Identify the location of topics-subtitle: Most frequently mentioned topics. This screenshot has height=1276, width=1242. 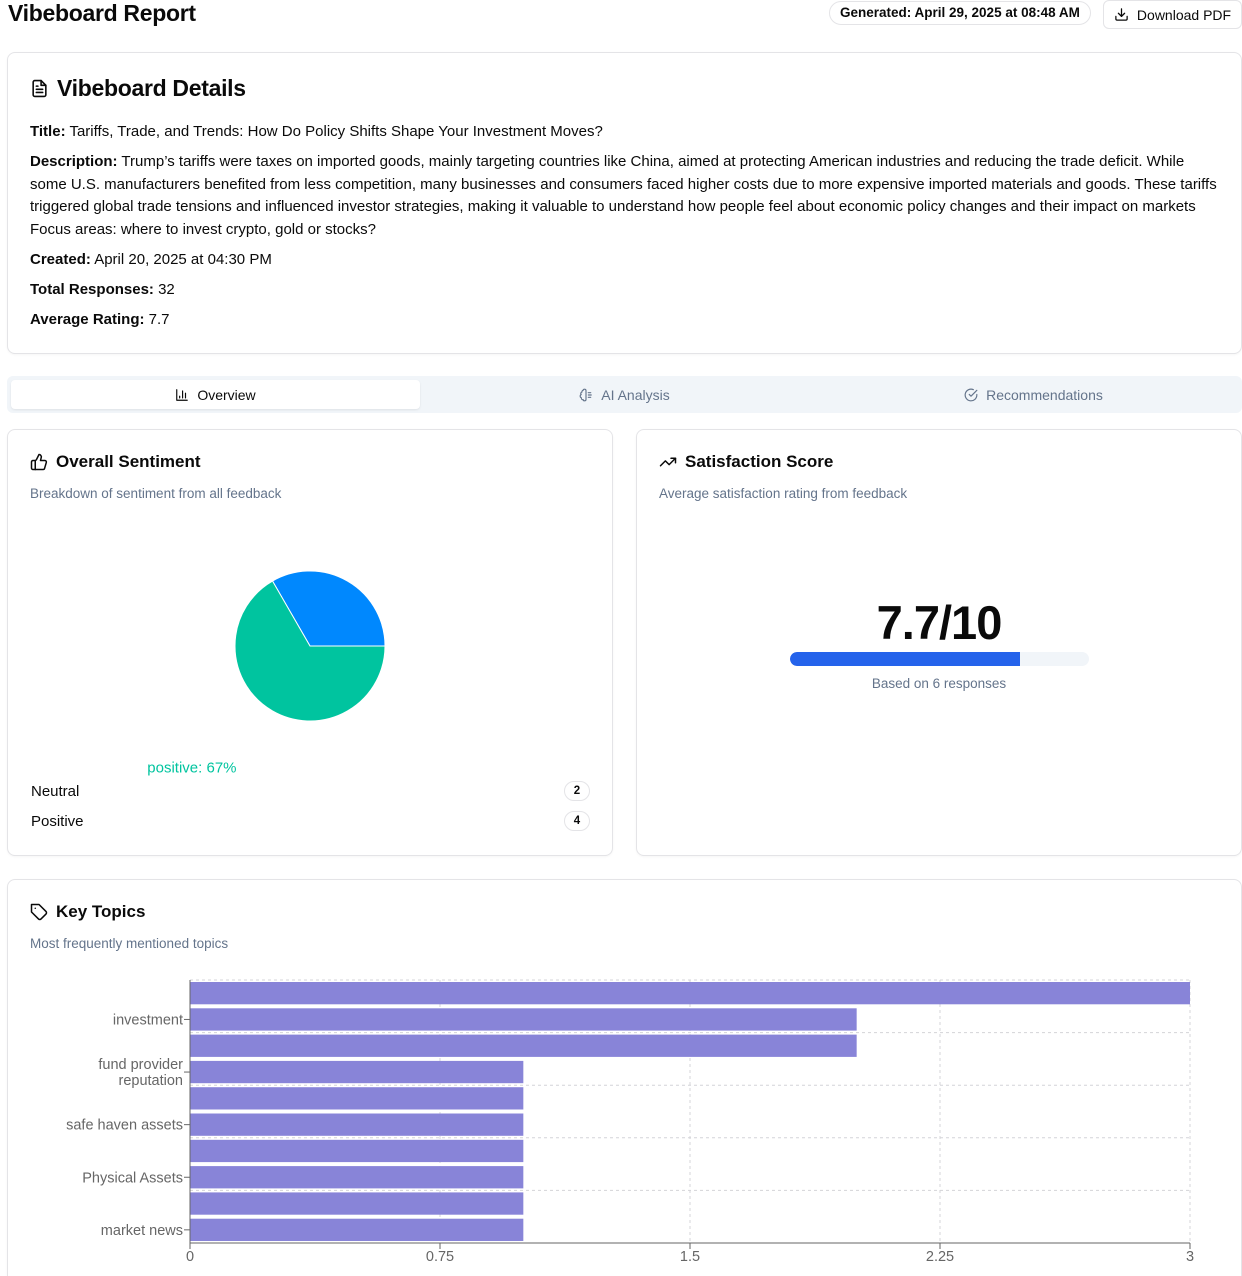
(129, 943).